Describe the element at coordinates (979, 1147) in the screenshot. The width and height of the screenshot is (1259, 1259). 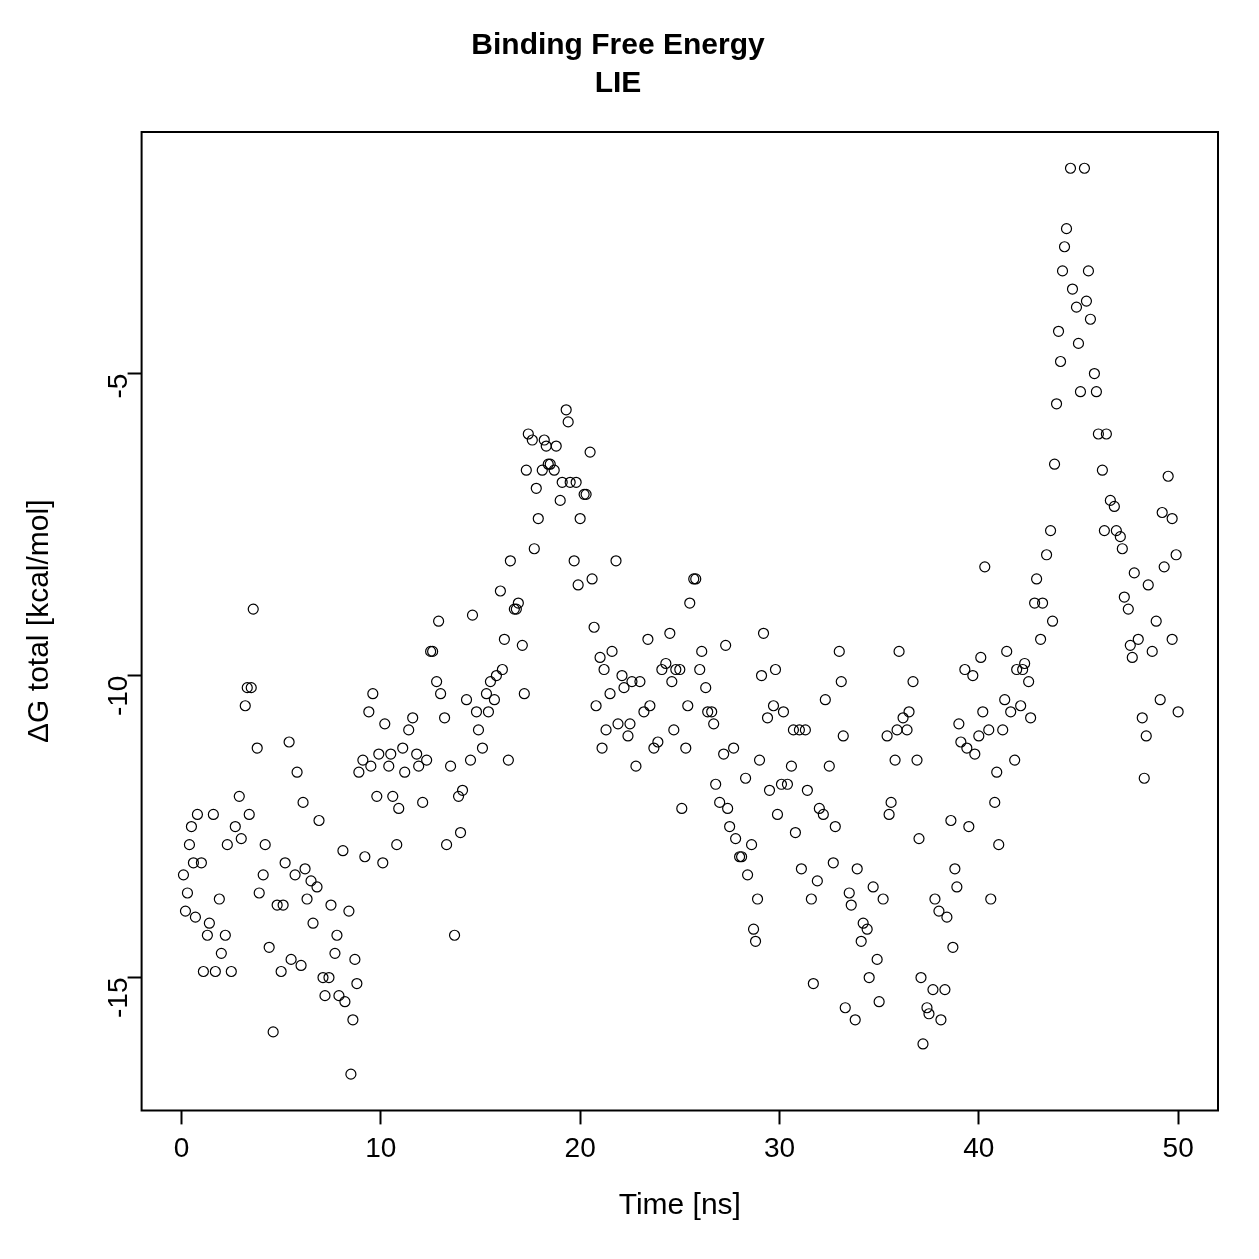
I see `x-tick-label: 40` at that location.